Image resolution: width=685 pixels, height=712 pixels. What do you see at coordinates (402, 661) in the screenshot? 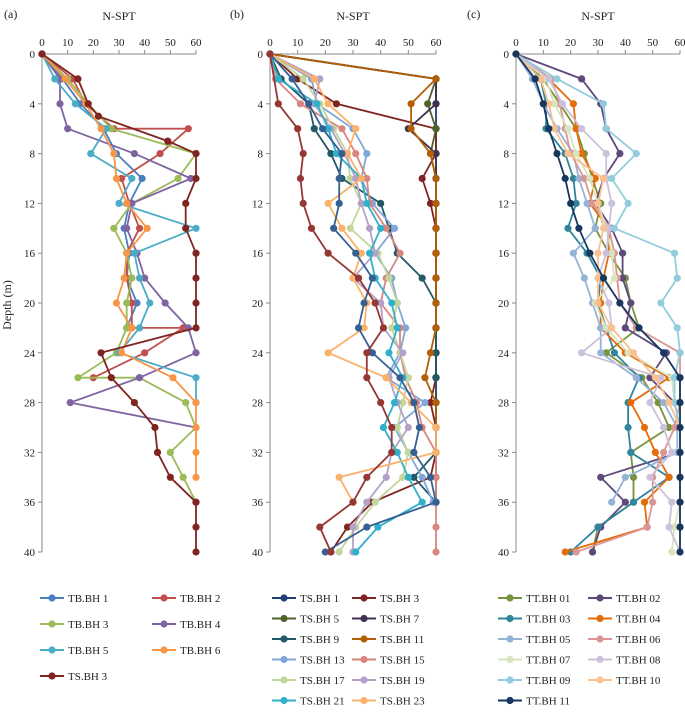
I see `legend-label: TS.BH 15` at bounding box center [402, 661].